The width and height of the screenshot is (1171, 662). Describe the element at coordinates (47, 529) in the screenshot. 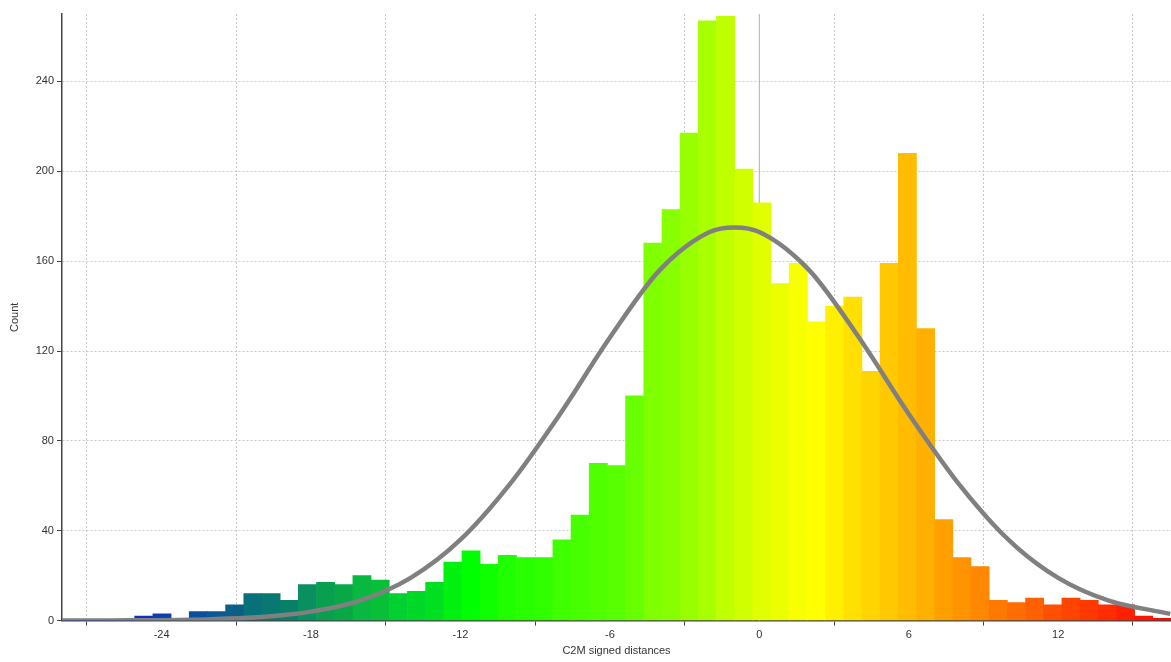

I see `y-tick-label: 40` at that location.